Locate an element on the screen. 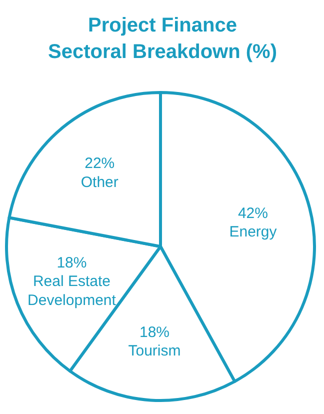 This screenshot has width=324, height=414. slice-label: Real Estate Development is located at coordinates (72, 291).